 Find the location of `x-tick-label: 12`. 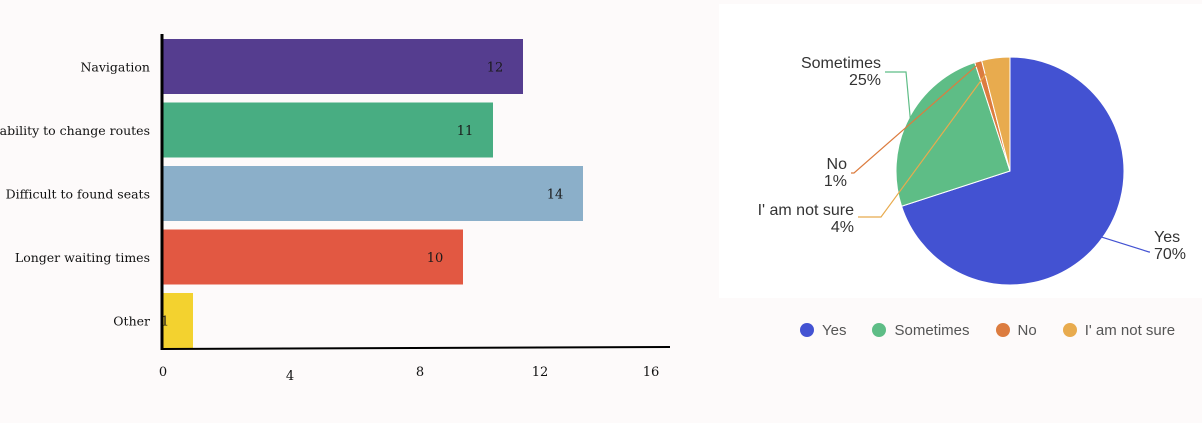

x-tick-label: 12 is located at coordinates (540, 372).